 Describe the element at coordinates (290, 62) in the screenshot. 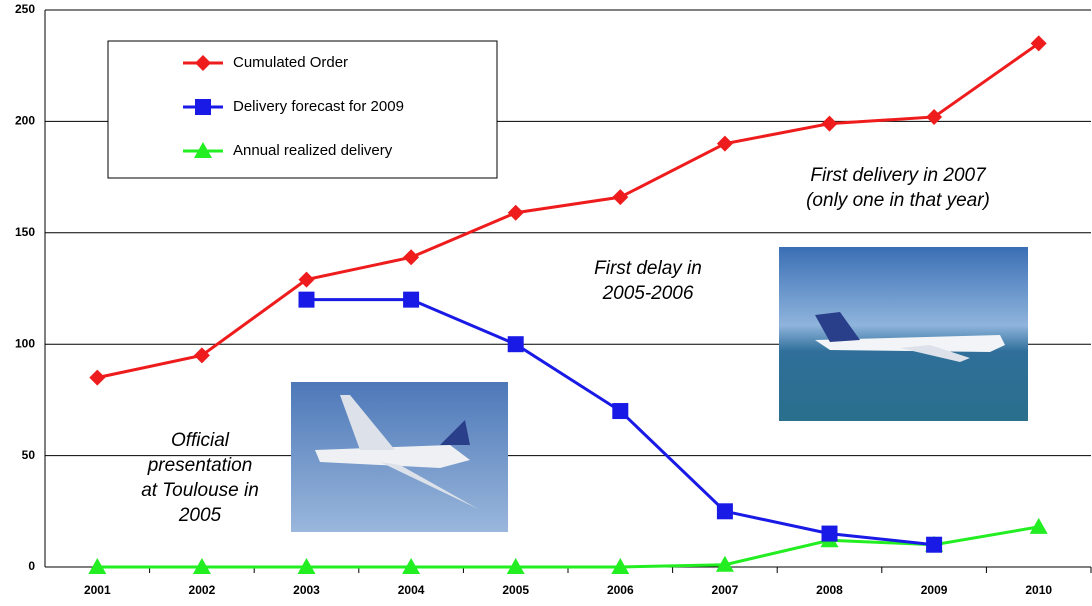

I see `legend-label: Cumulated Order` at that location.